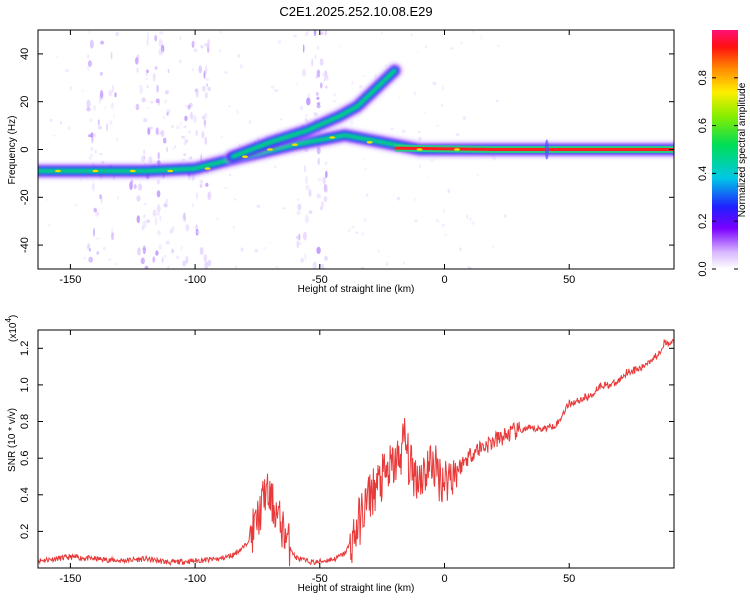  What do you see at coordinates (703, 173) in the screenshot?
I see `colorbar-tick-label: 0.4` at bounding box center [703, 173].